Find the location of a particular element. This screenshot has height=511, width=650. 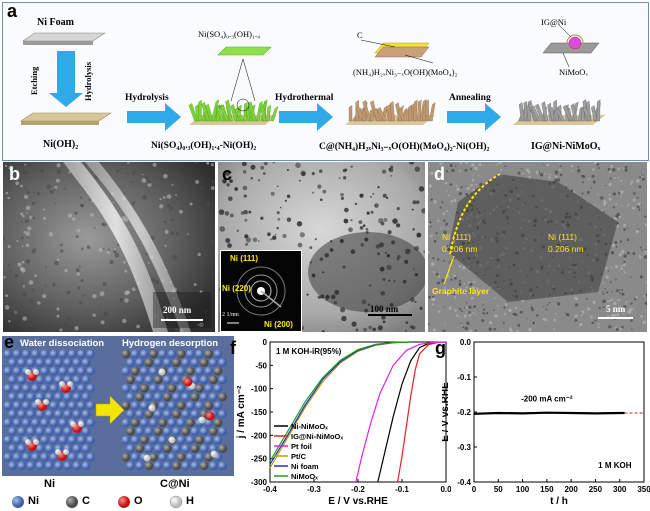

y-tick-label: -150 is located at coordinates (259, 412).